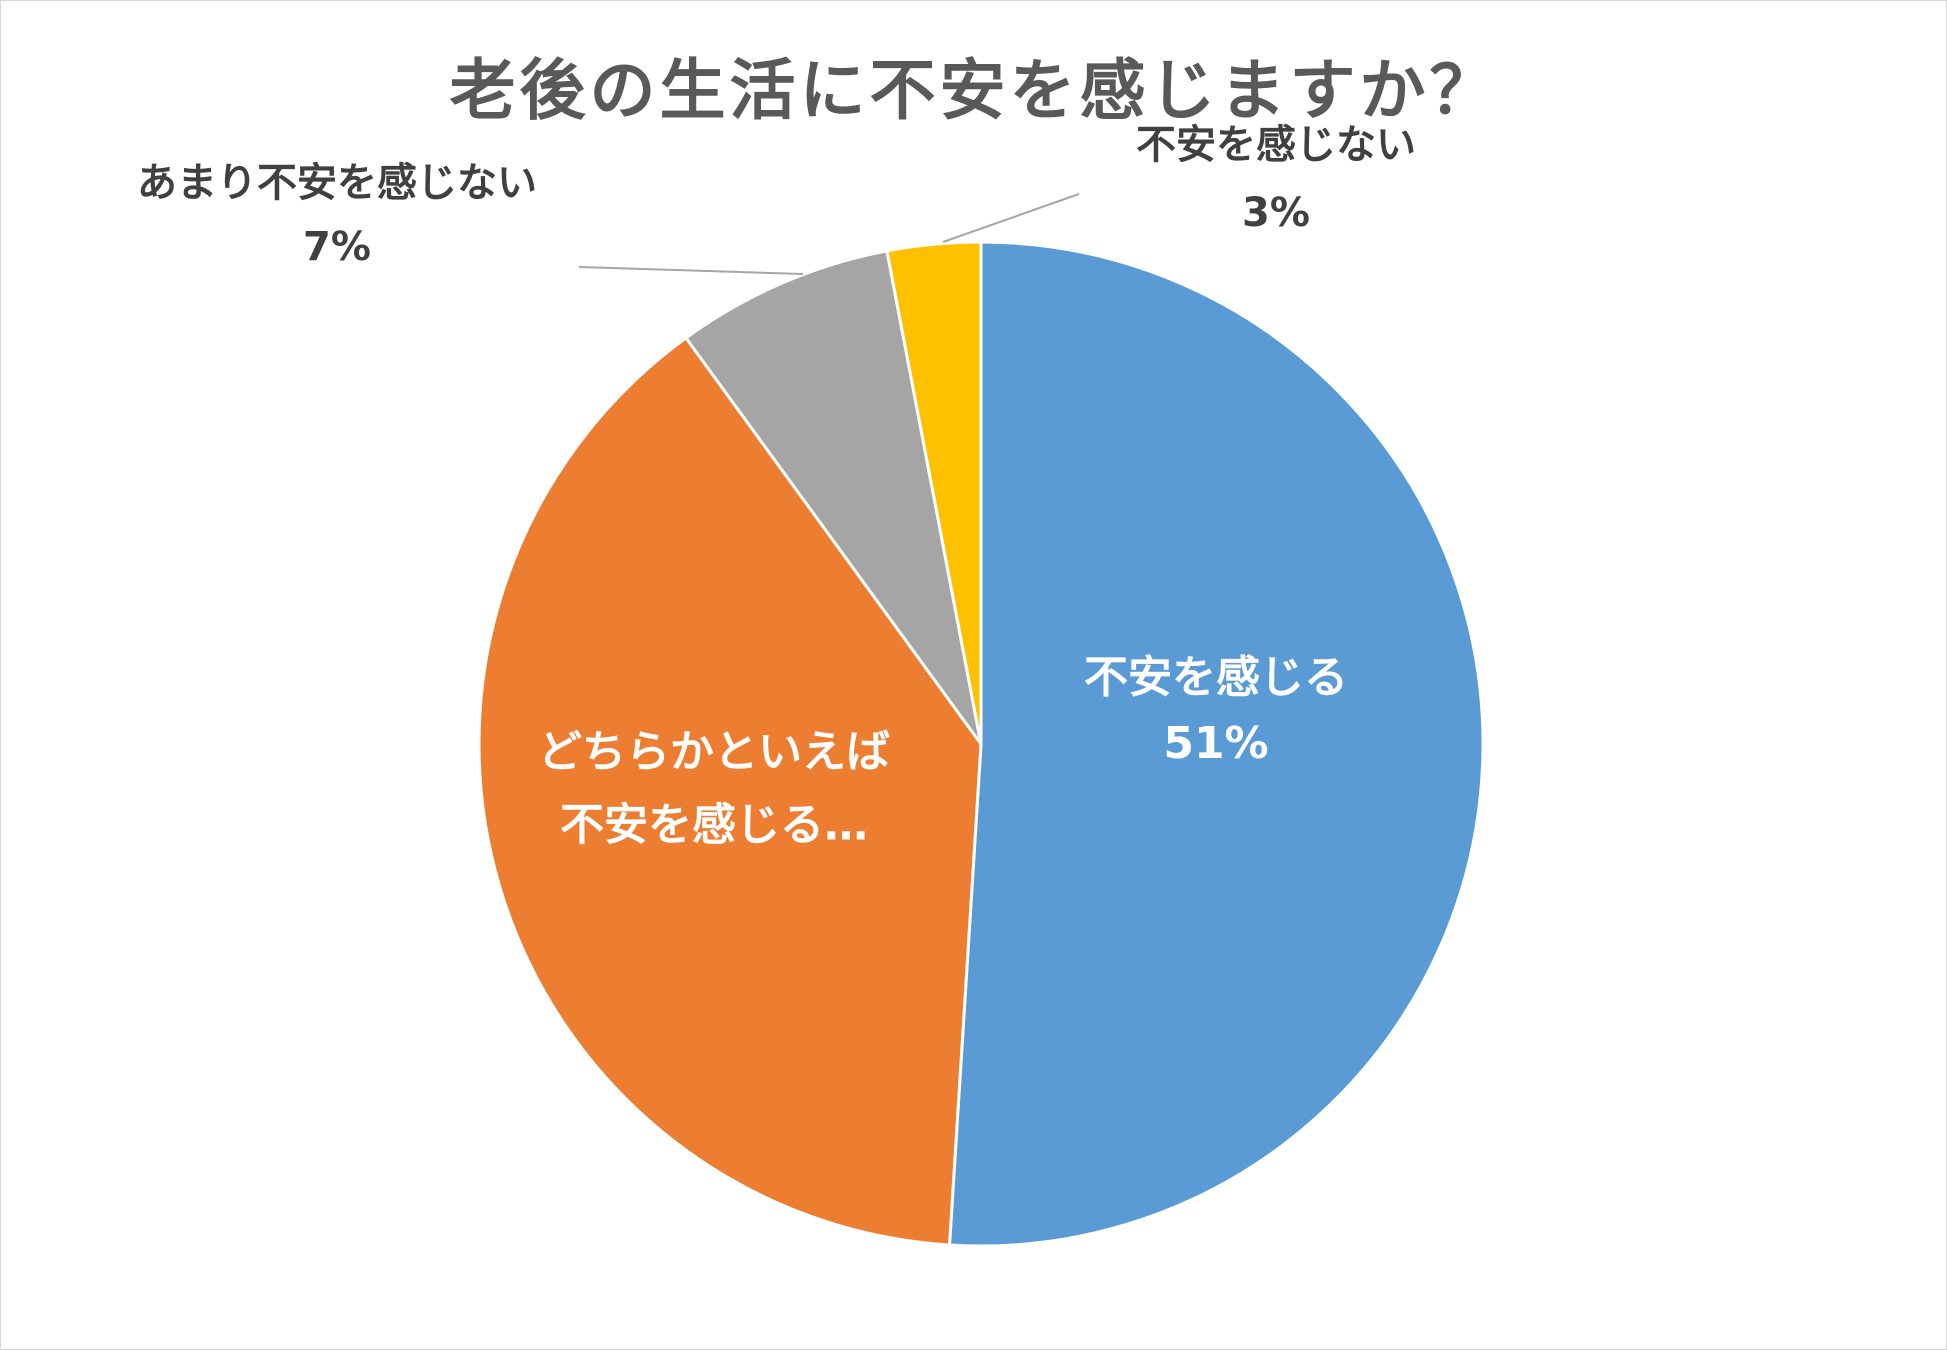 This screenshot has height=1351, width=1947. What do you see at coordinates (1216, 677) in the screenshot?
I see `slice-category-label: 不安を感じる` at bounding box center [1216, 677].